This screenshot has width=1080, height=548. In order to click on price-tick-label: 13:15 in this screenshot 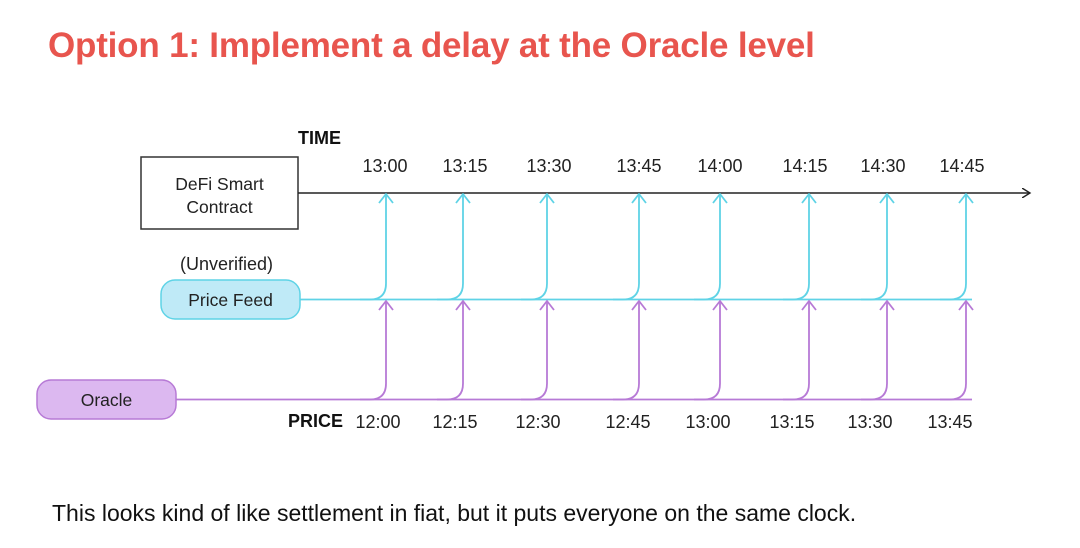, I will do `click(791, 422)`.